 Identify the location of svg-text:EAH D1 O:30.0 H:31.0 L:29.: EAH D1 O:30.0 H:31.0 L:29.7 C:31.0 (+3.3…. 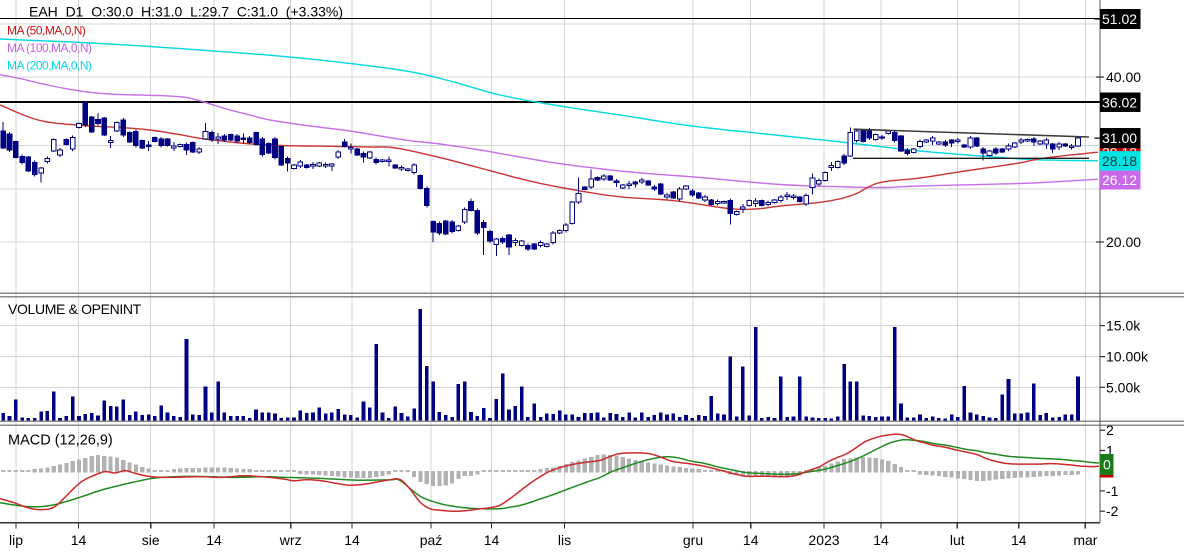
(186, 12).